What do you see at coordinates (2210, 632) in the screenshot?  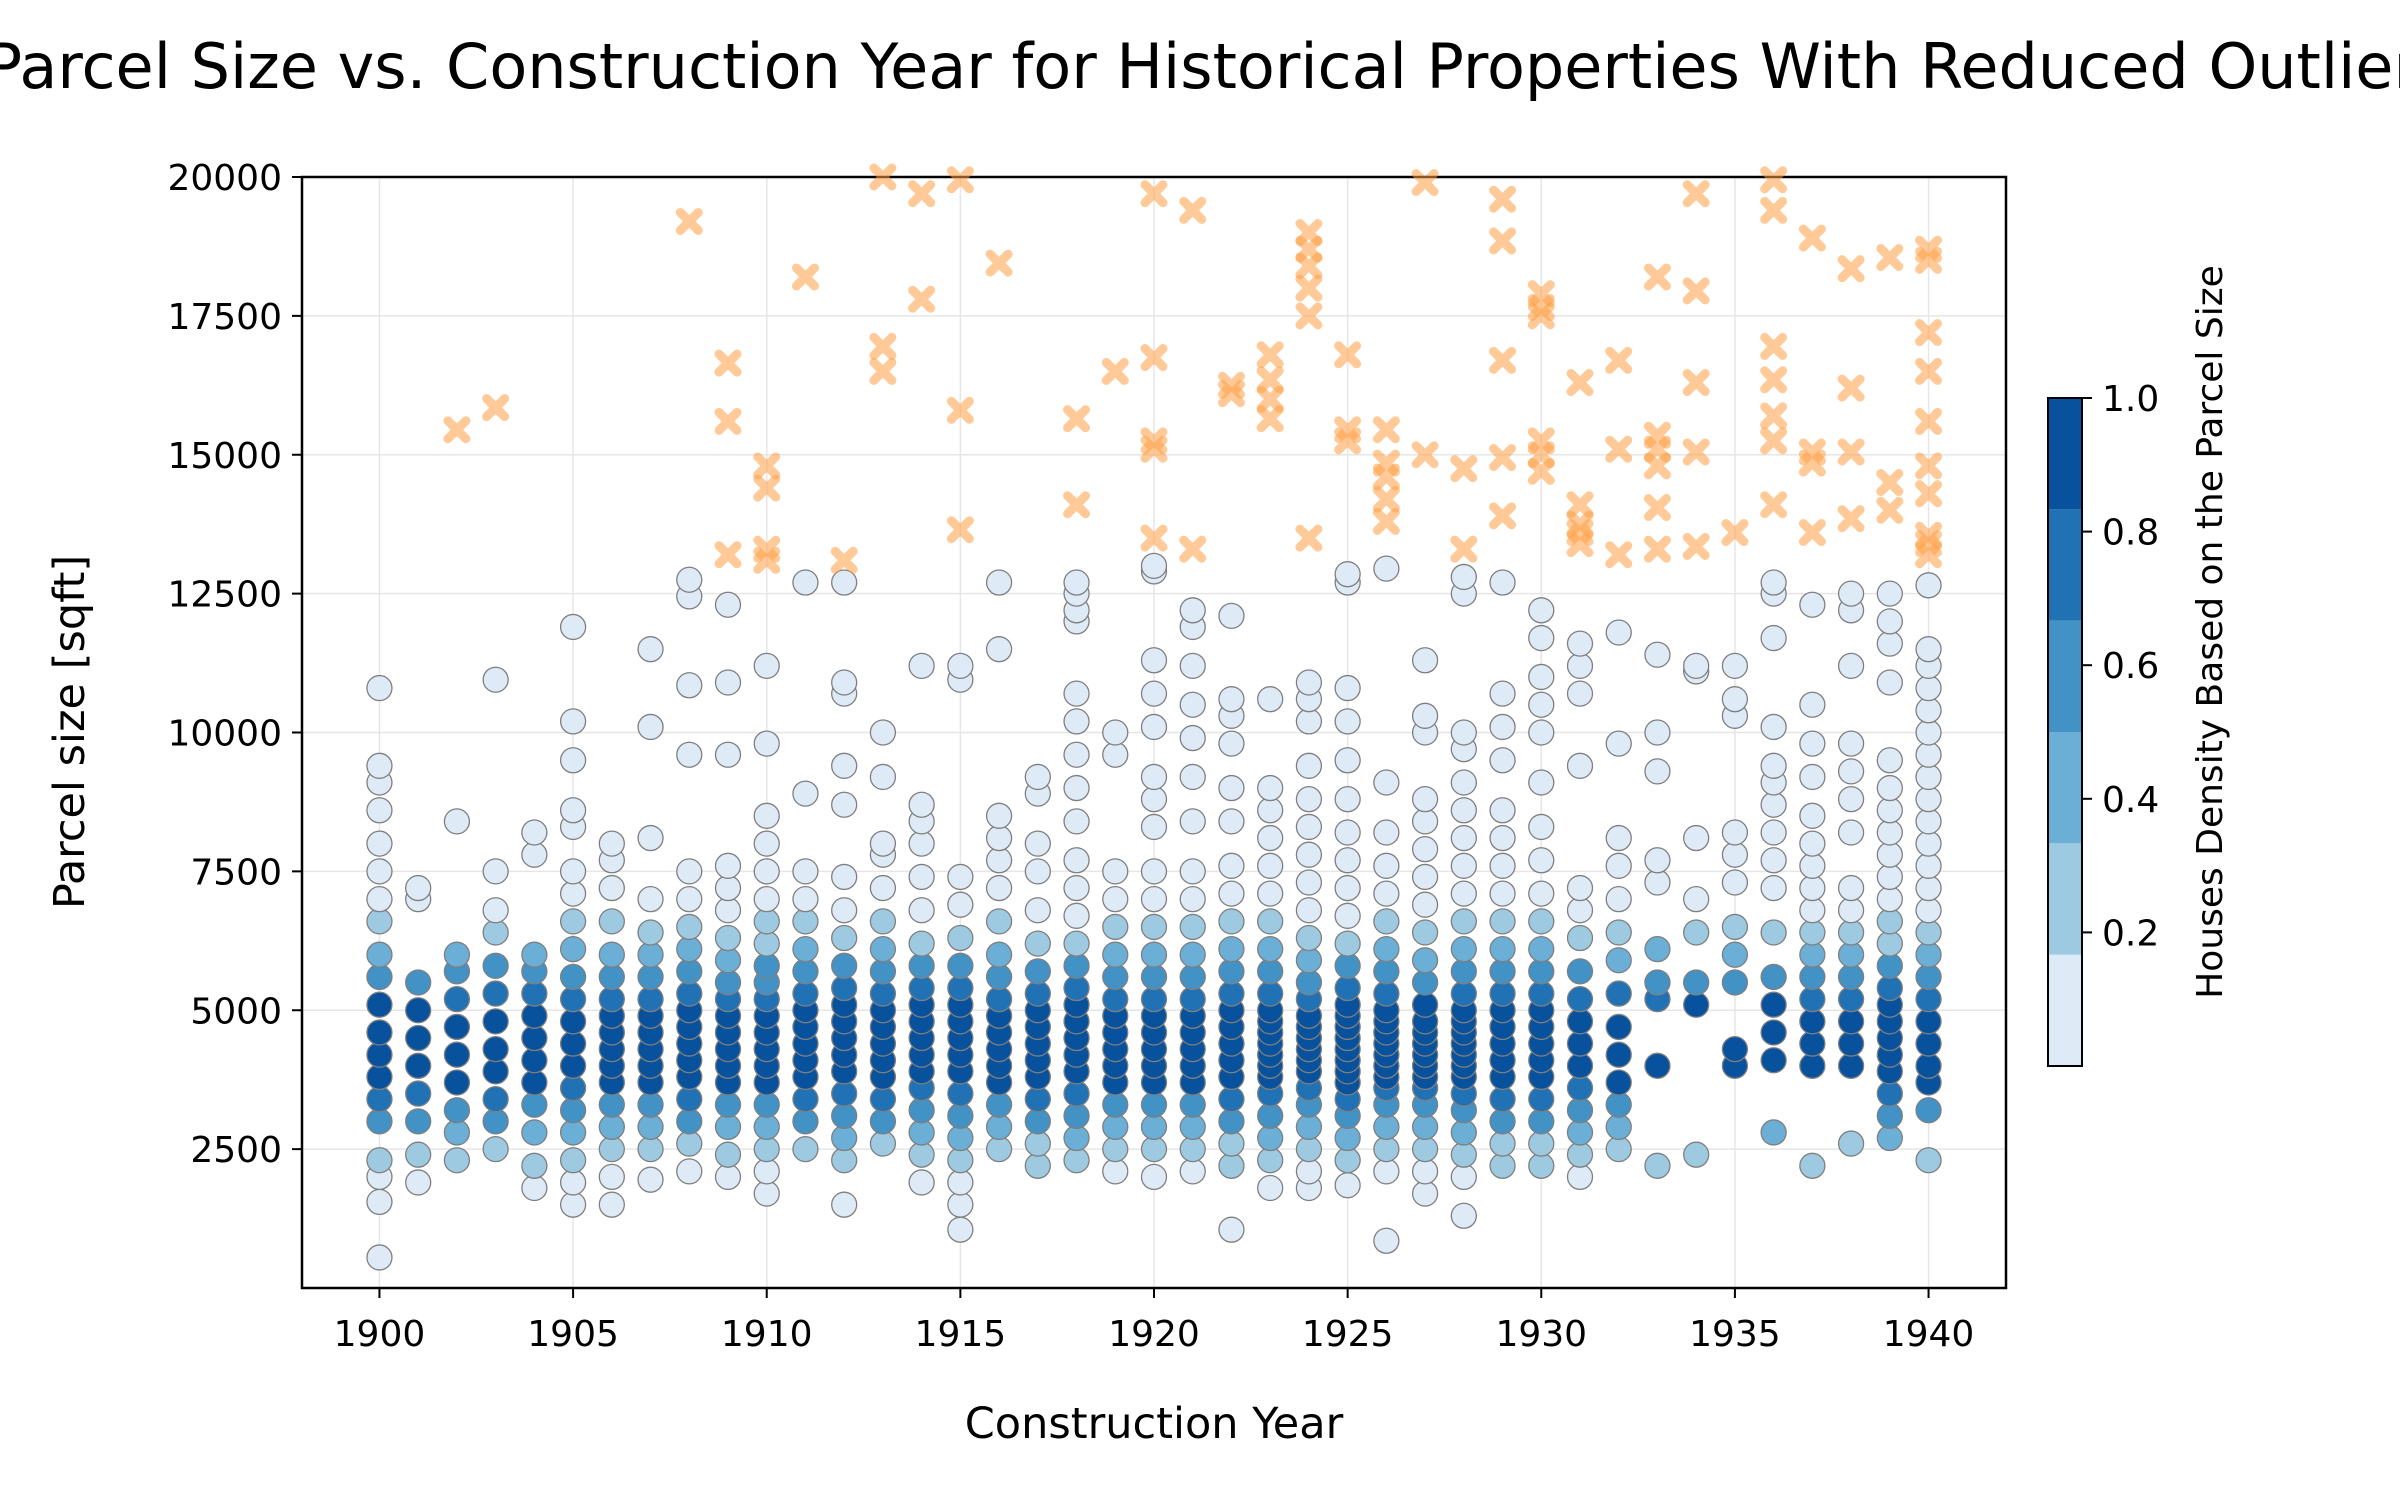 I see `colorbar-label: Houses Density Based on the Parcel Size` at bounding box center [2210, 632].